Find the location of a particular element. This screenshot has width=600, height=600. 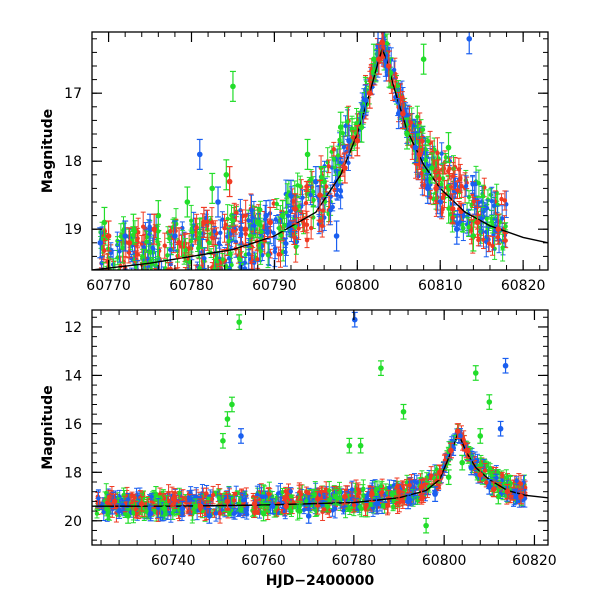

y-tick-label: 20 is located at coordinates (73, 522).